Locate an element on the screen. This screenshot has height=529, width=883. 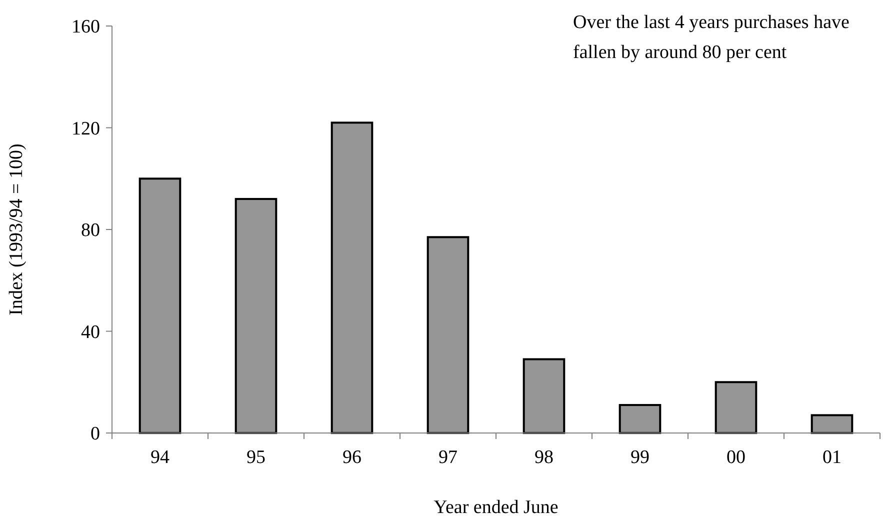
x-axis-title: Year ended June is located at coordinates (496, 507).